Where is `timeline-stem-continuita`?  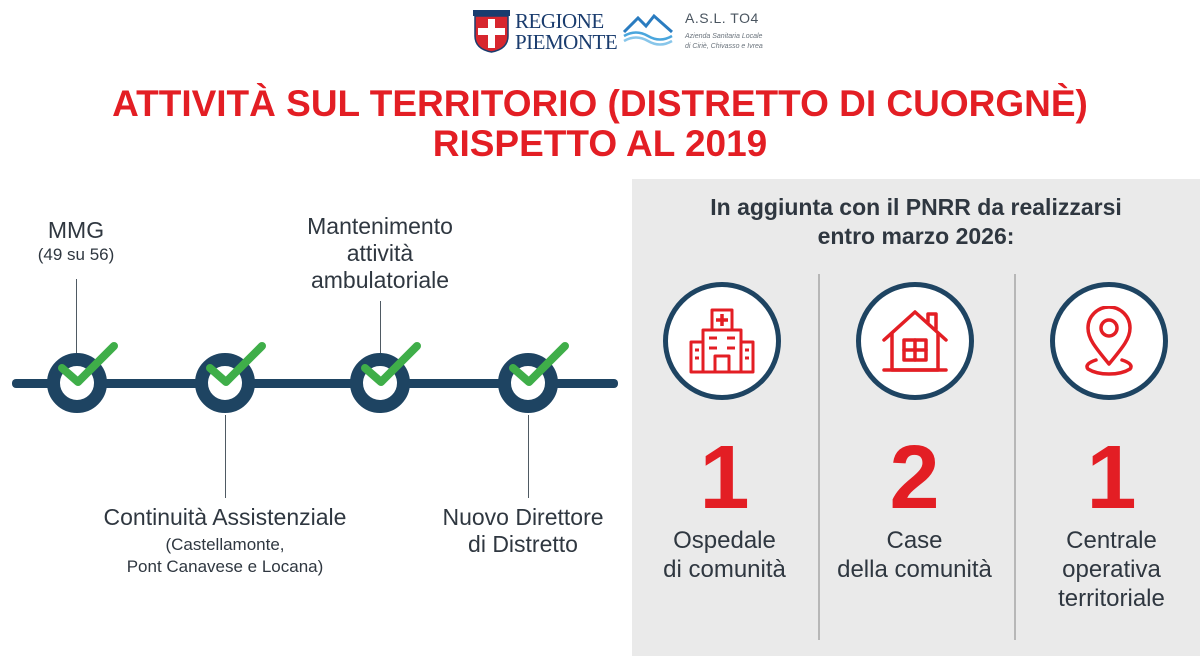 timeline-stem-continuita is located at coordinates (225, 456).